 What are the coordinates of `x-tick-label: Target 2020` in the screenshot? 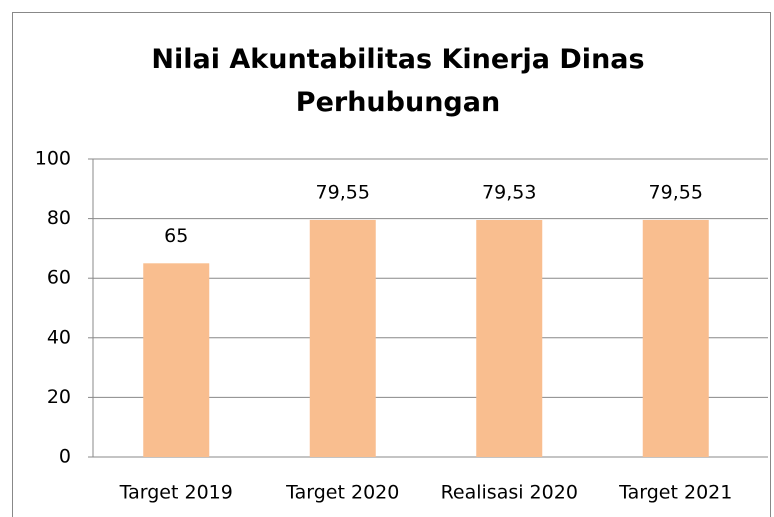 It's located at (342, 493).